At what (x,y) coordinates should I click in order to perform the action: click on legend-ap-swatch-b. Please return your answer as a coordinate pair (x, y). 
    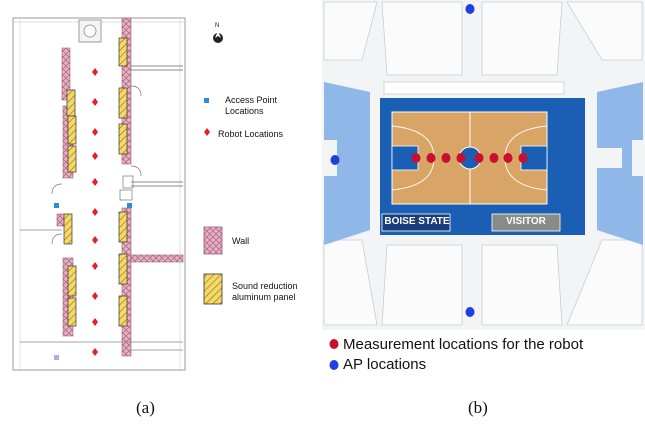
    Looking at the image, I should click on (334, 365).